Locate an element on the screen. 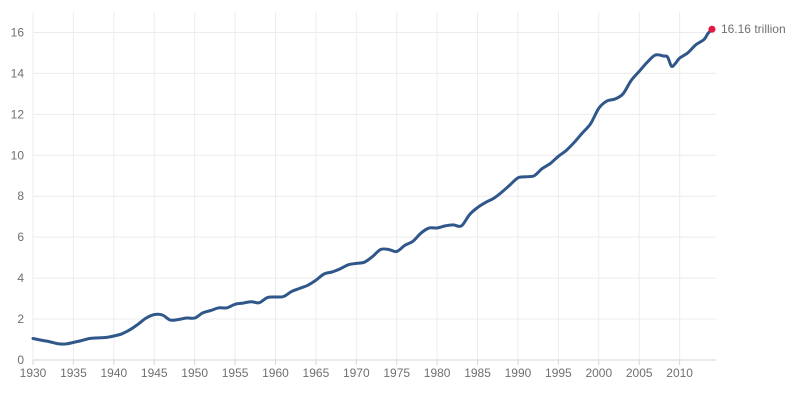 The height and width of the screenshot is (404, 802). x-tick-label: 2000 is located at coordinates (598, 373).